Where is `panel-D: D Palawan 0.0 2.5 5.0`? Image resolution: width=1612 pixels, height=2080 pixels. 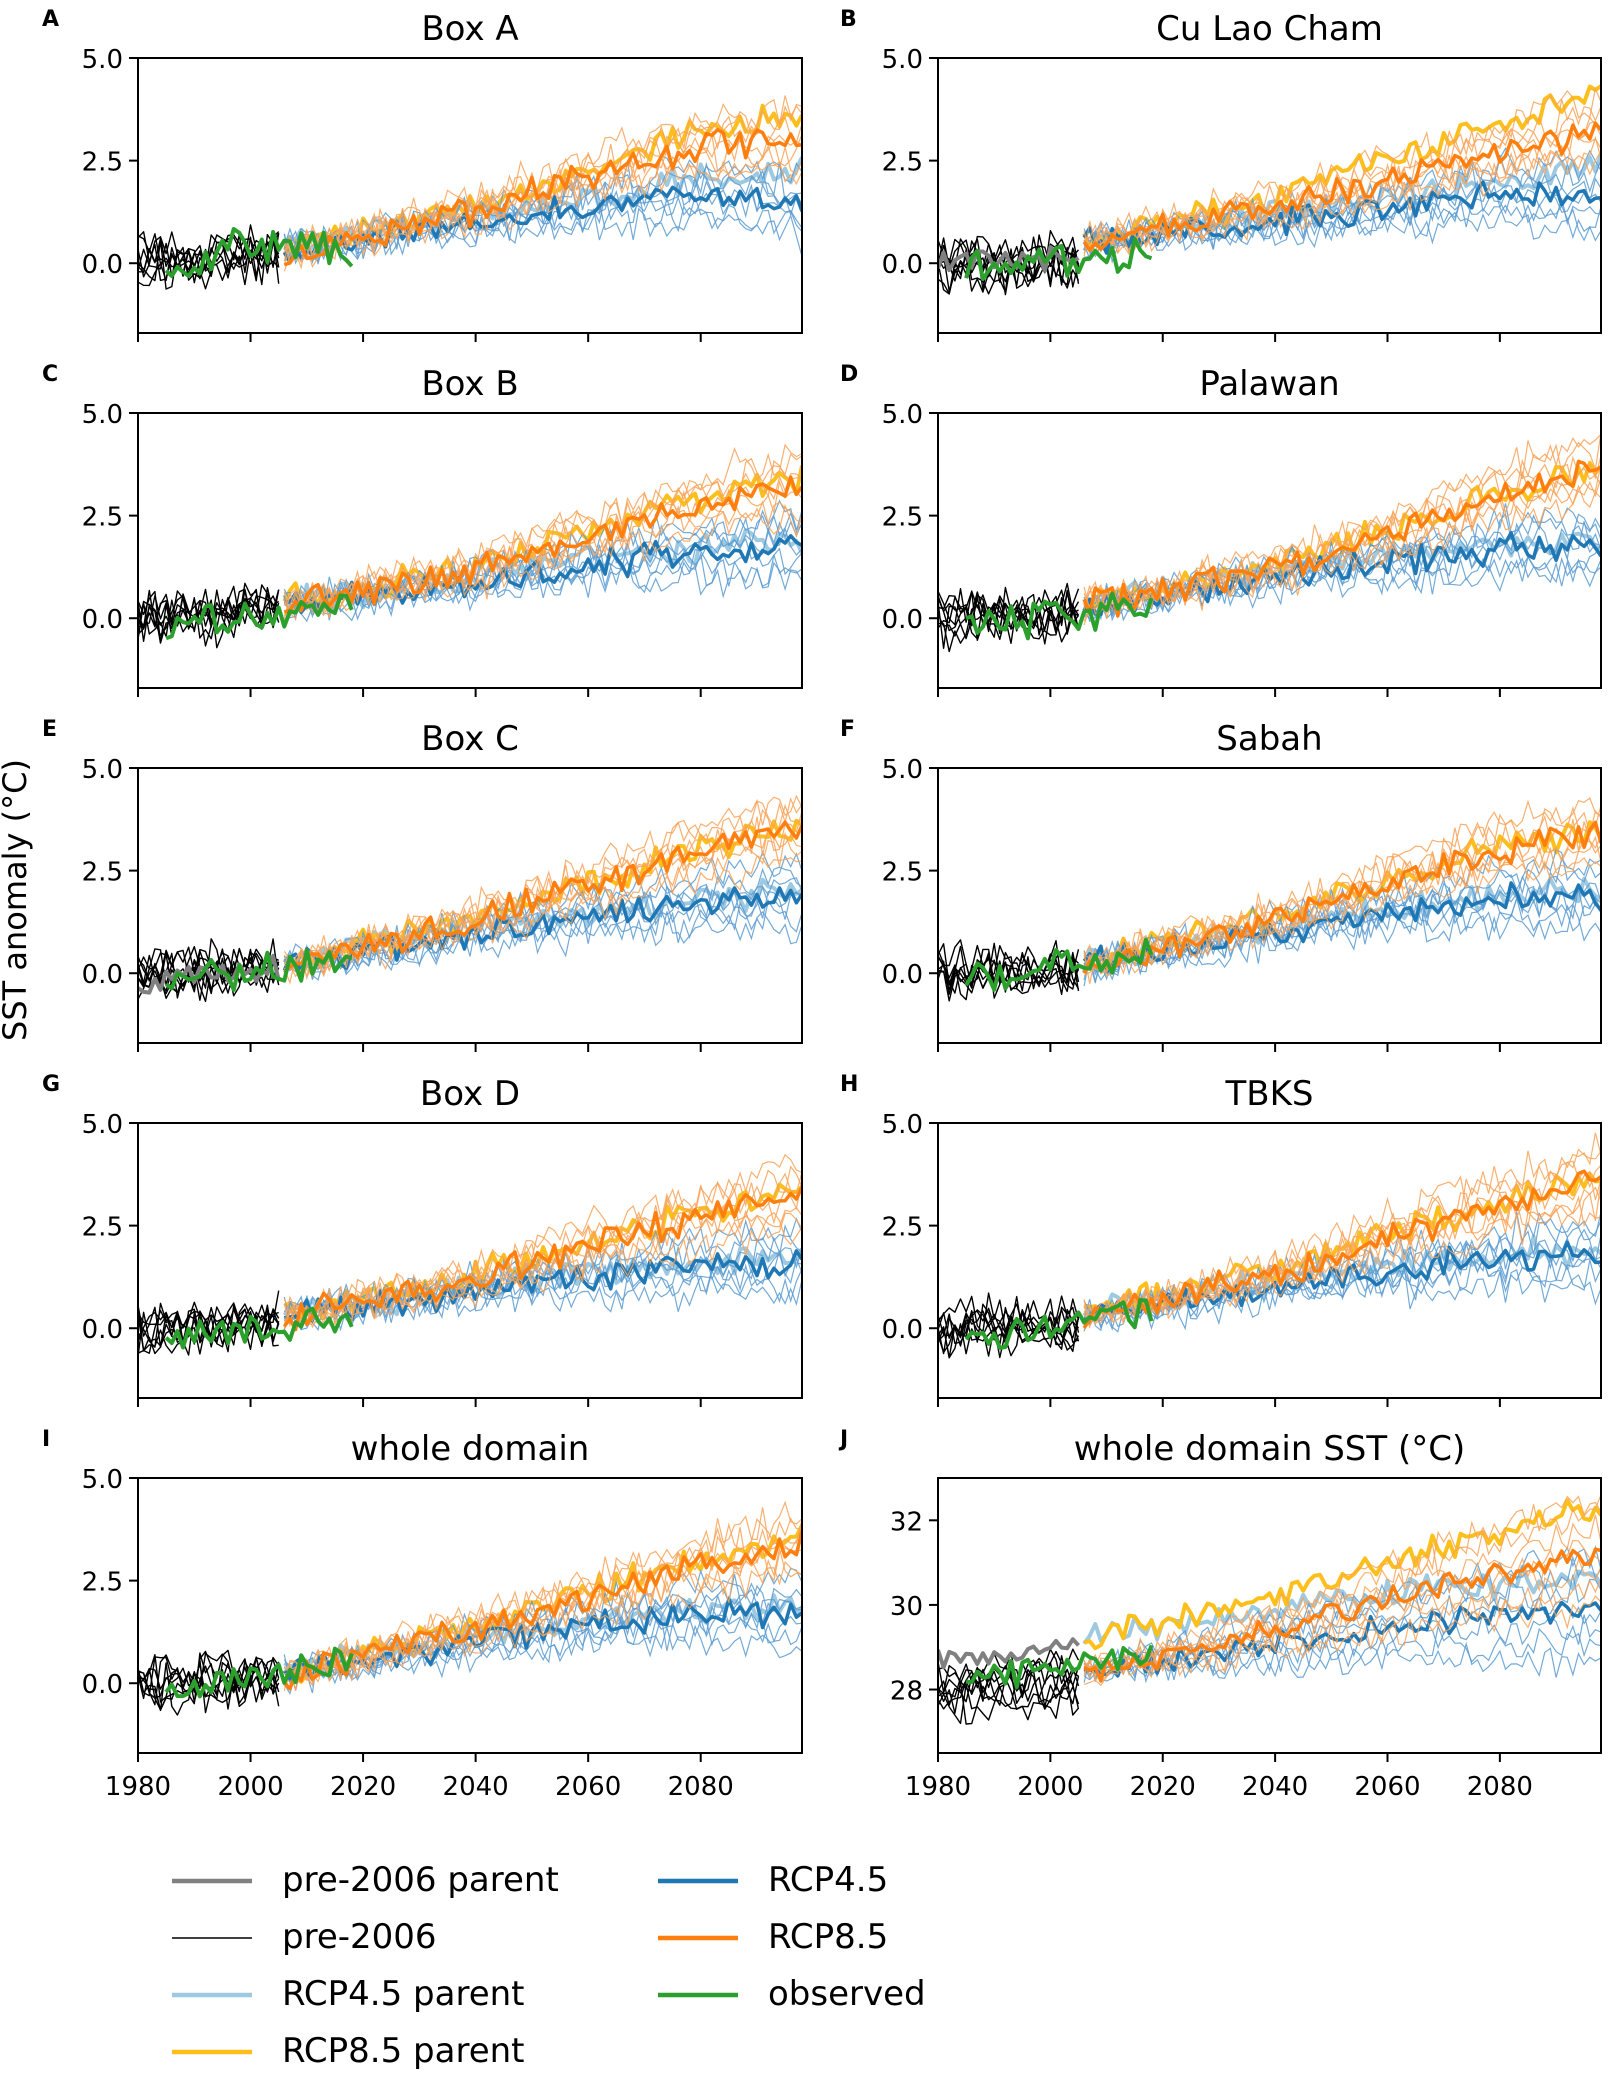 panel-D: D Palawan 0.0 2.5 5.0 is located at coordinates (1221, 529).